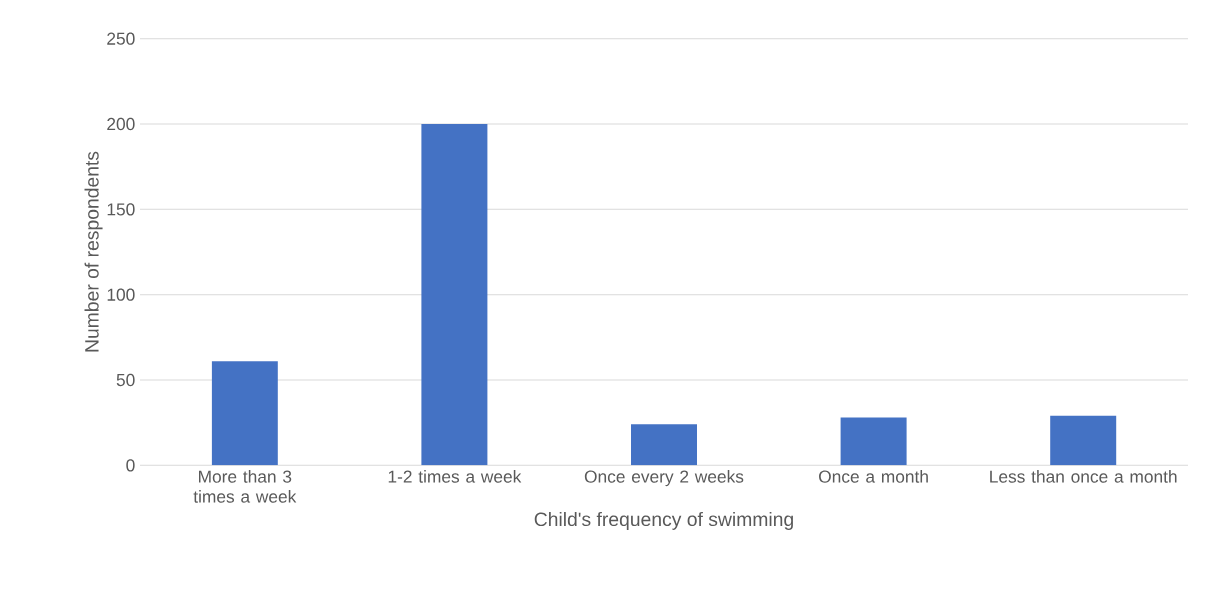 This screenshot has height=608, width=1215. What do you see at coordinates (93, 251) in the screenshot?
I see `y-axis-title: Number of respondents` at bounding box center [93, 251].